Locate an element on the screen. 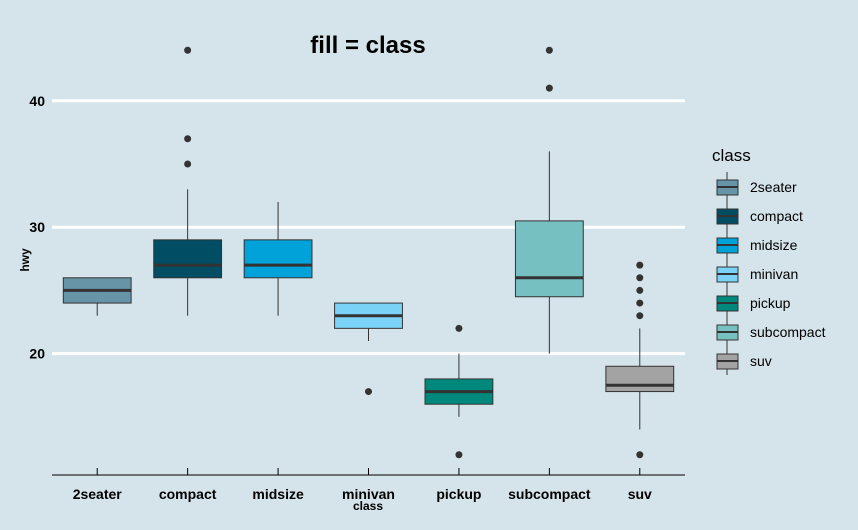 The width and height of the screenshot is (858, 530). x-tick-label-2seater: 2seater is located at coordinates (98, 494).